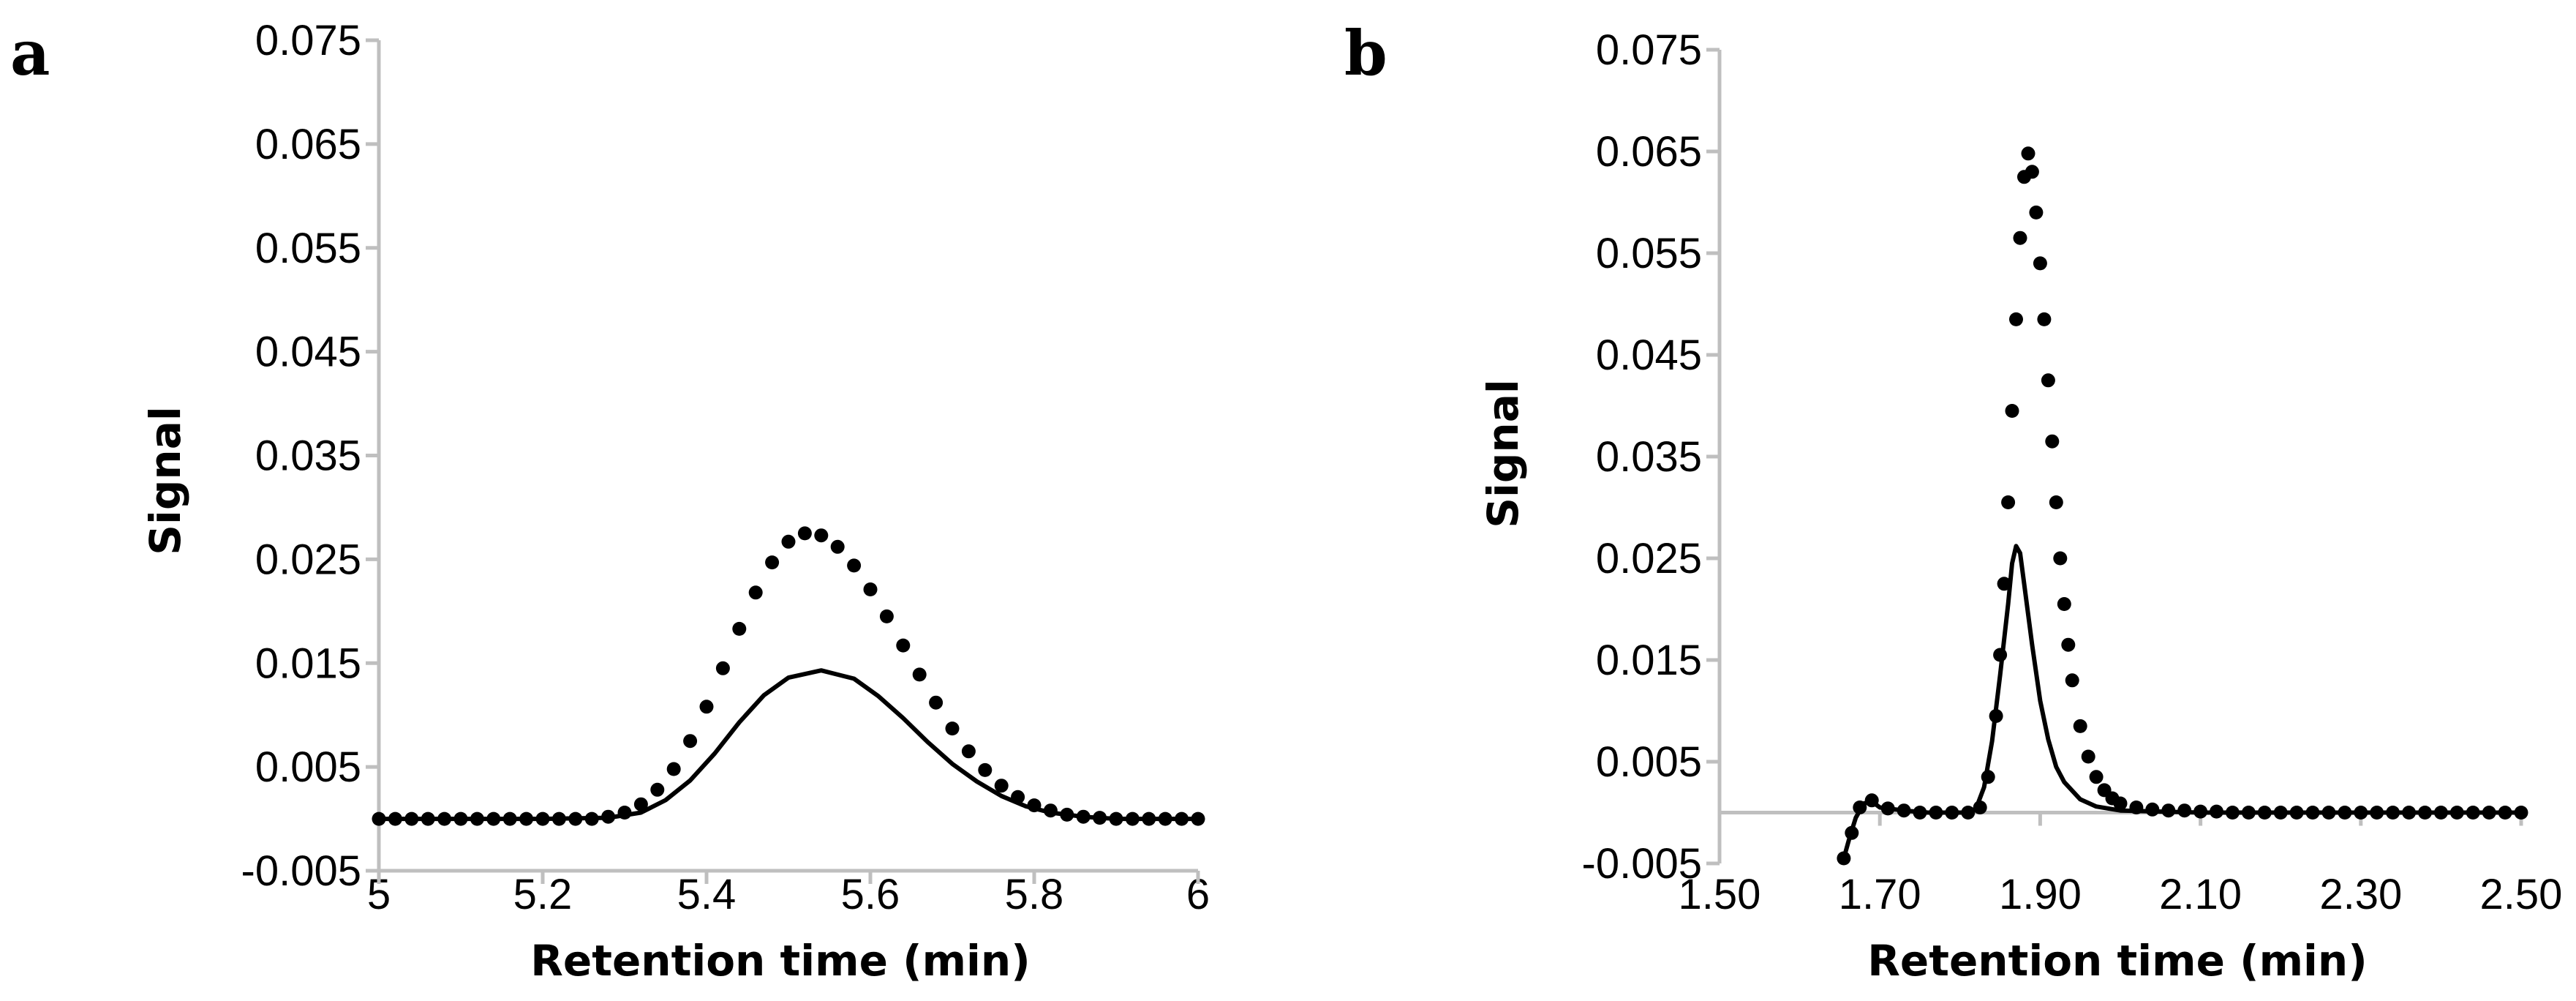  What do you see at coordinates (308, 40) in the screenshot?
I see `panel-a-y-tick-label: 0.075` at bounding box center [308, 40].